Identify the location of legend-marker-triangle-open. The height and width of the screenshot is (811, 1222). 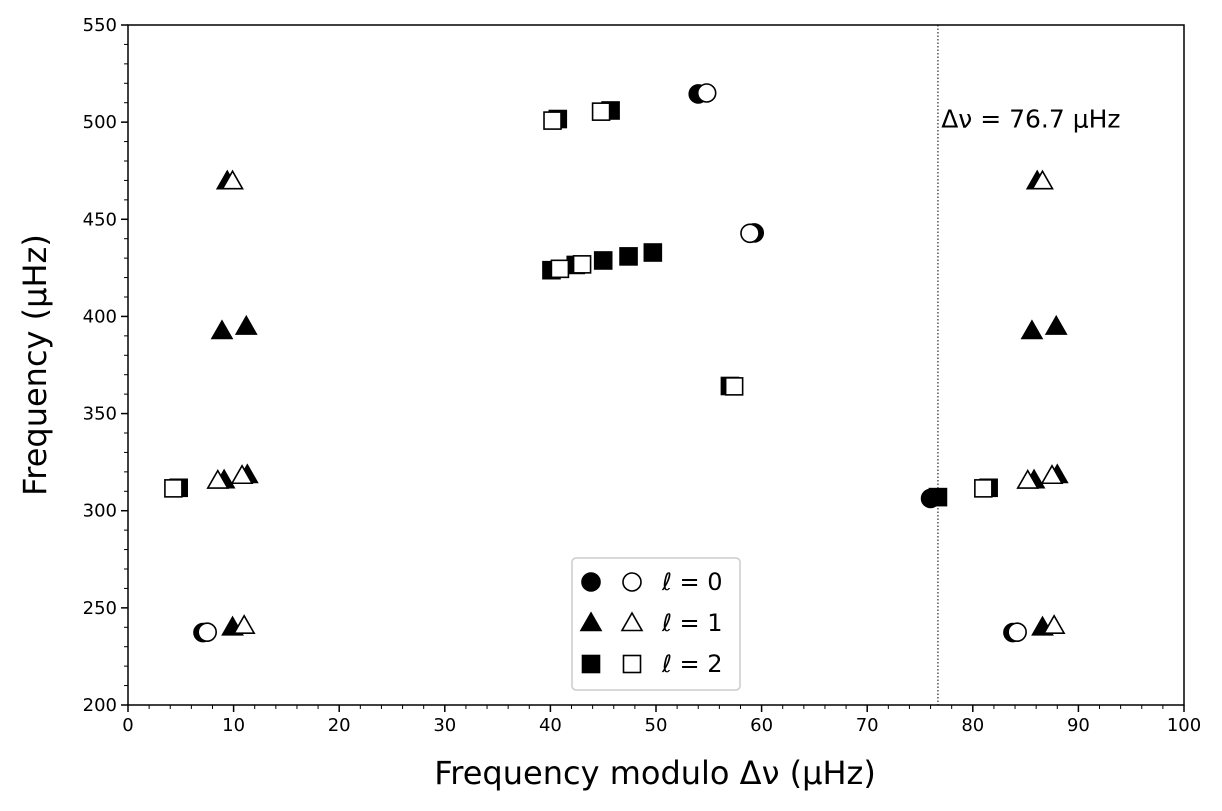
(632, 621).